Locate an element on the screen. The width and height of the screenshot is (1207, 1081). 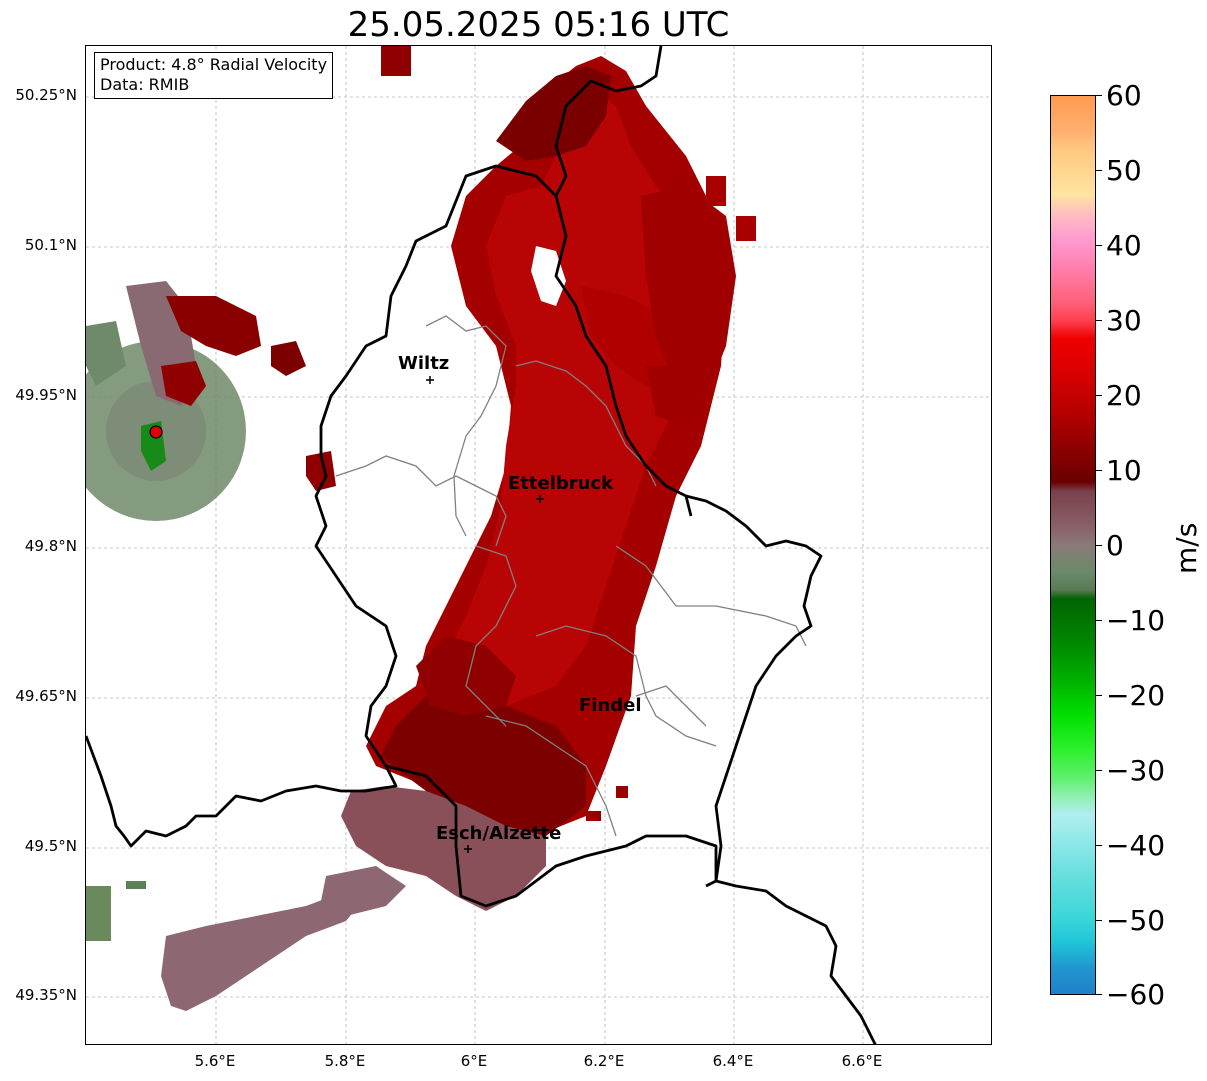
colorbar-tick-label: 40 is located at coordinates (1124, 245).